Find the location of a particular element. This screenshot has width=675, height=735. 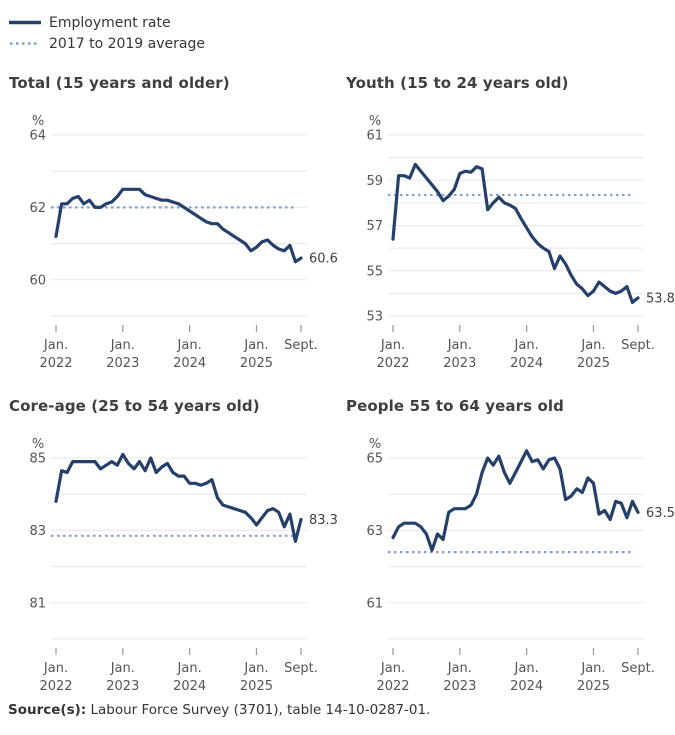

legend-label: Employment rate is located at coordinates (110, 22).